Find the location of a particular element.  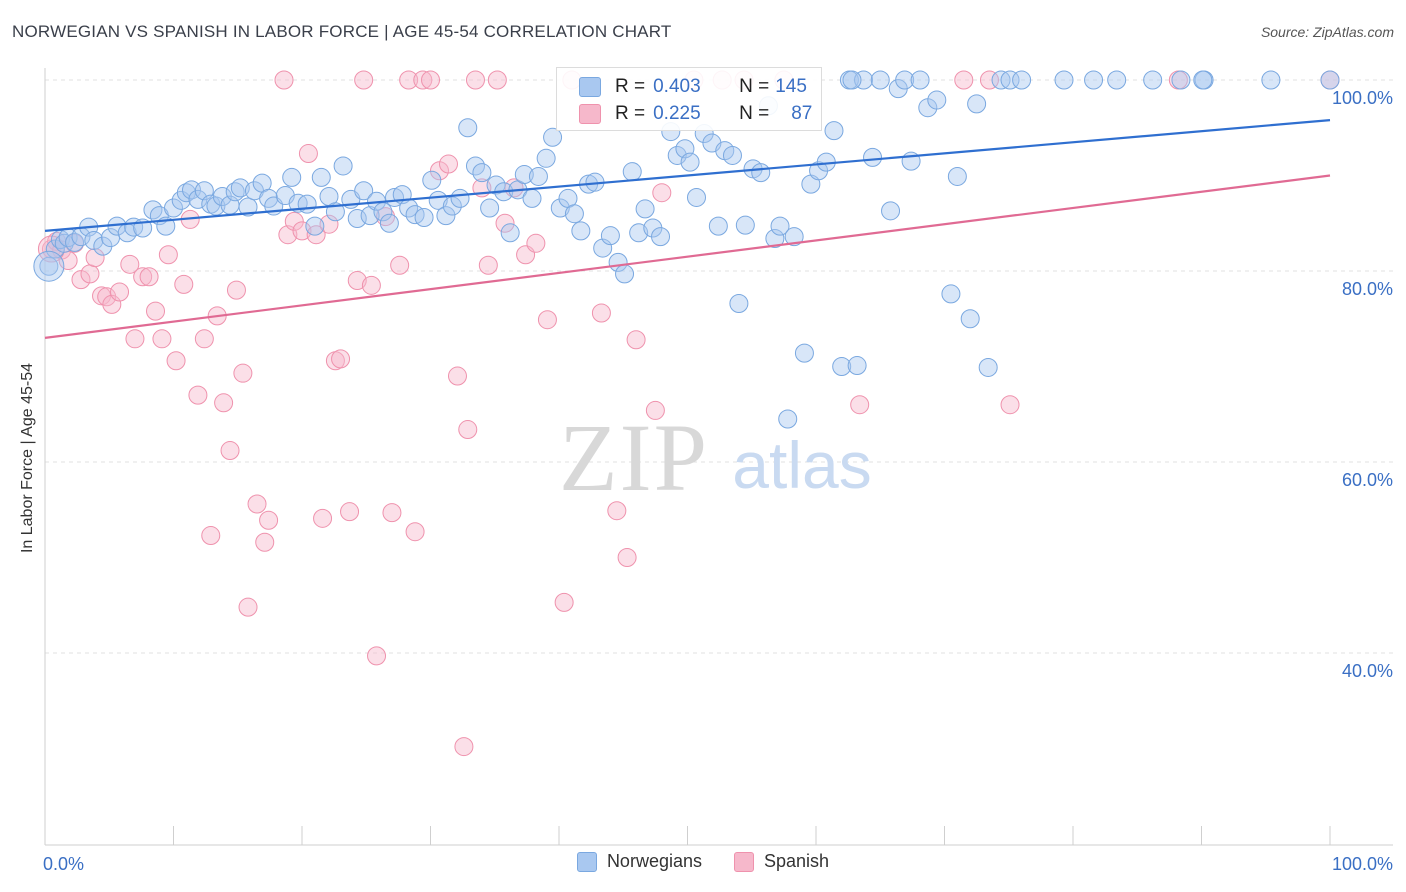

x-tick-label-min: 0.0% is located at coordinates (63, 864).